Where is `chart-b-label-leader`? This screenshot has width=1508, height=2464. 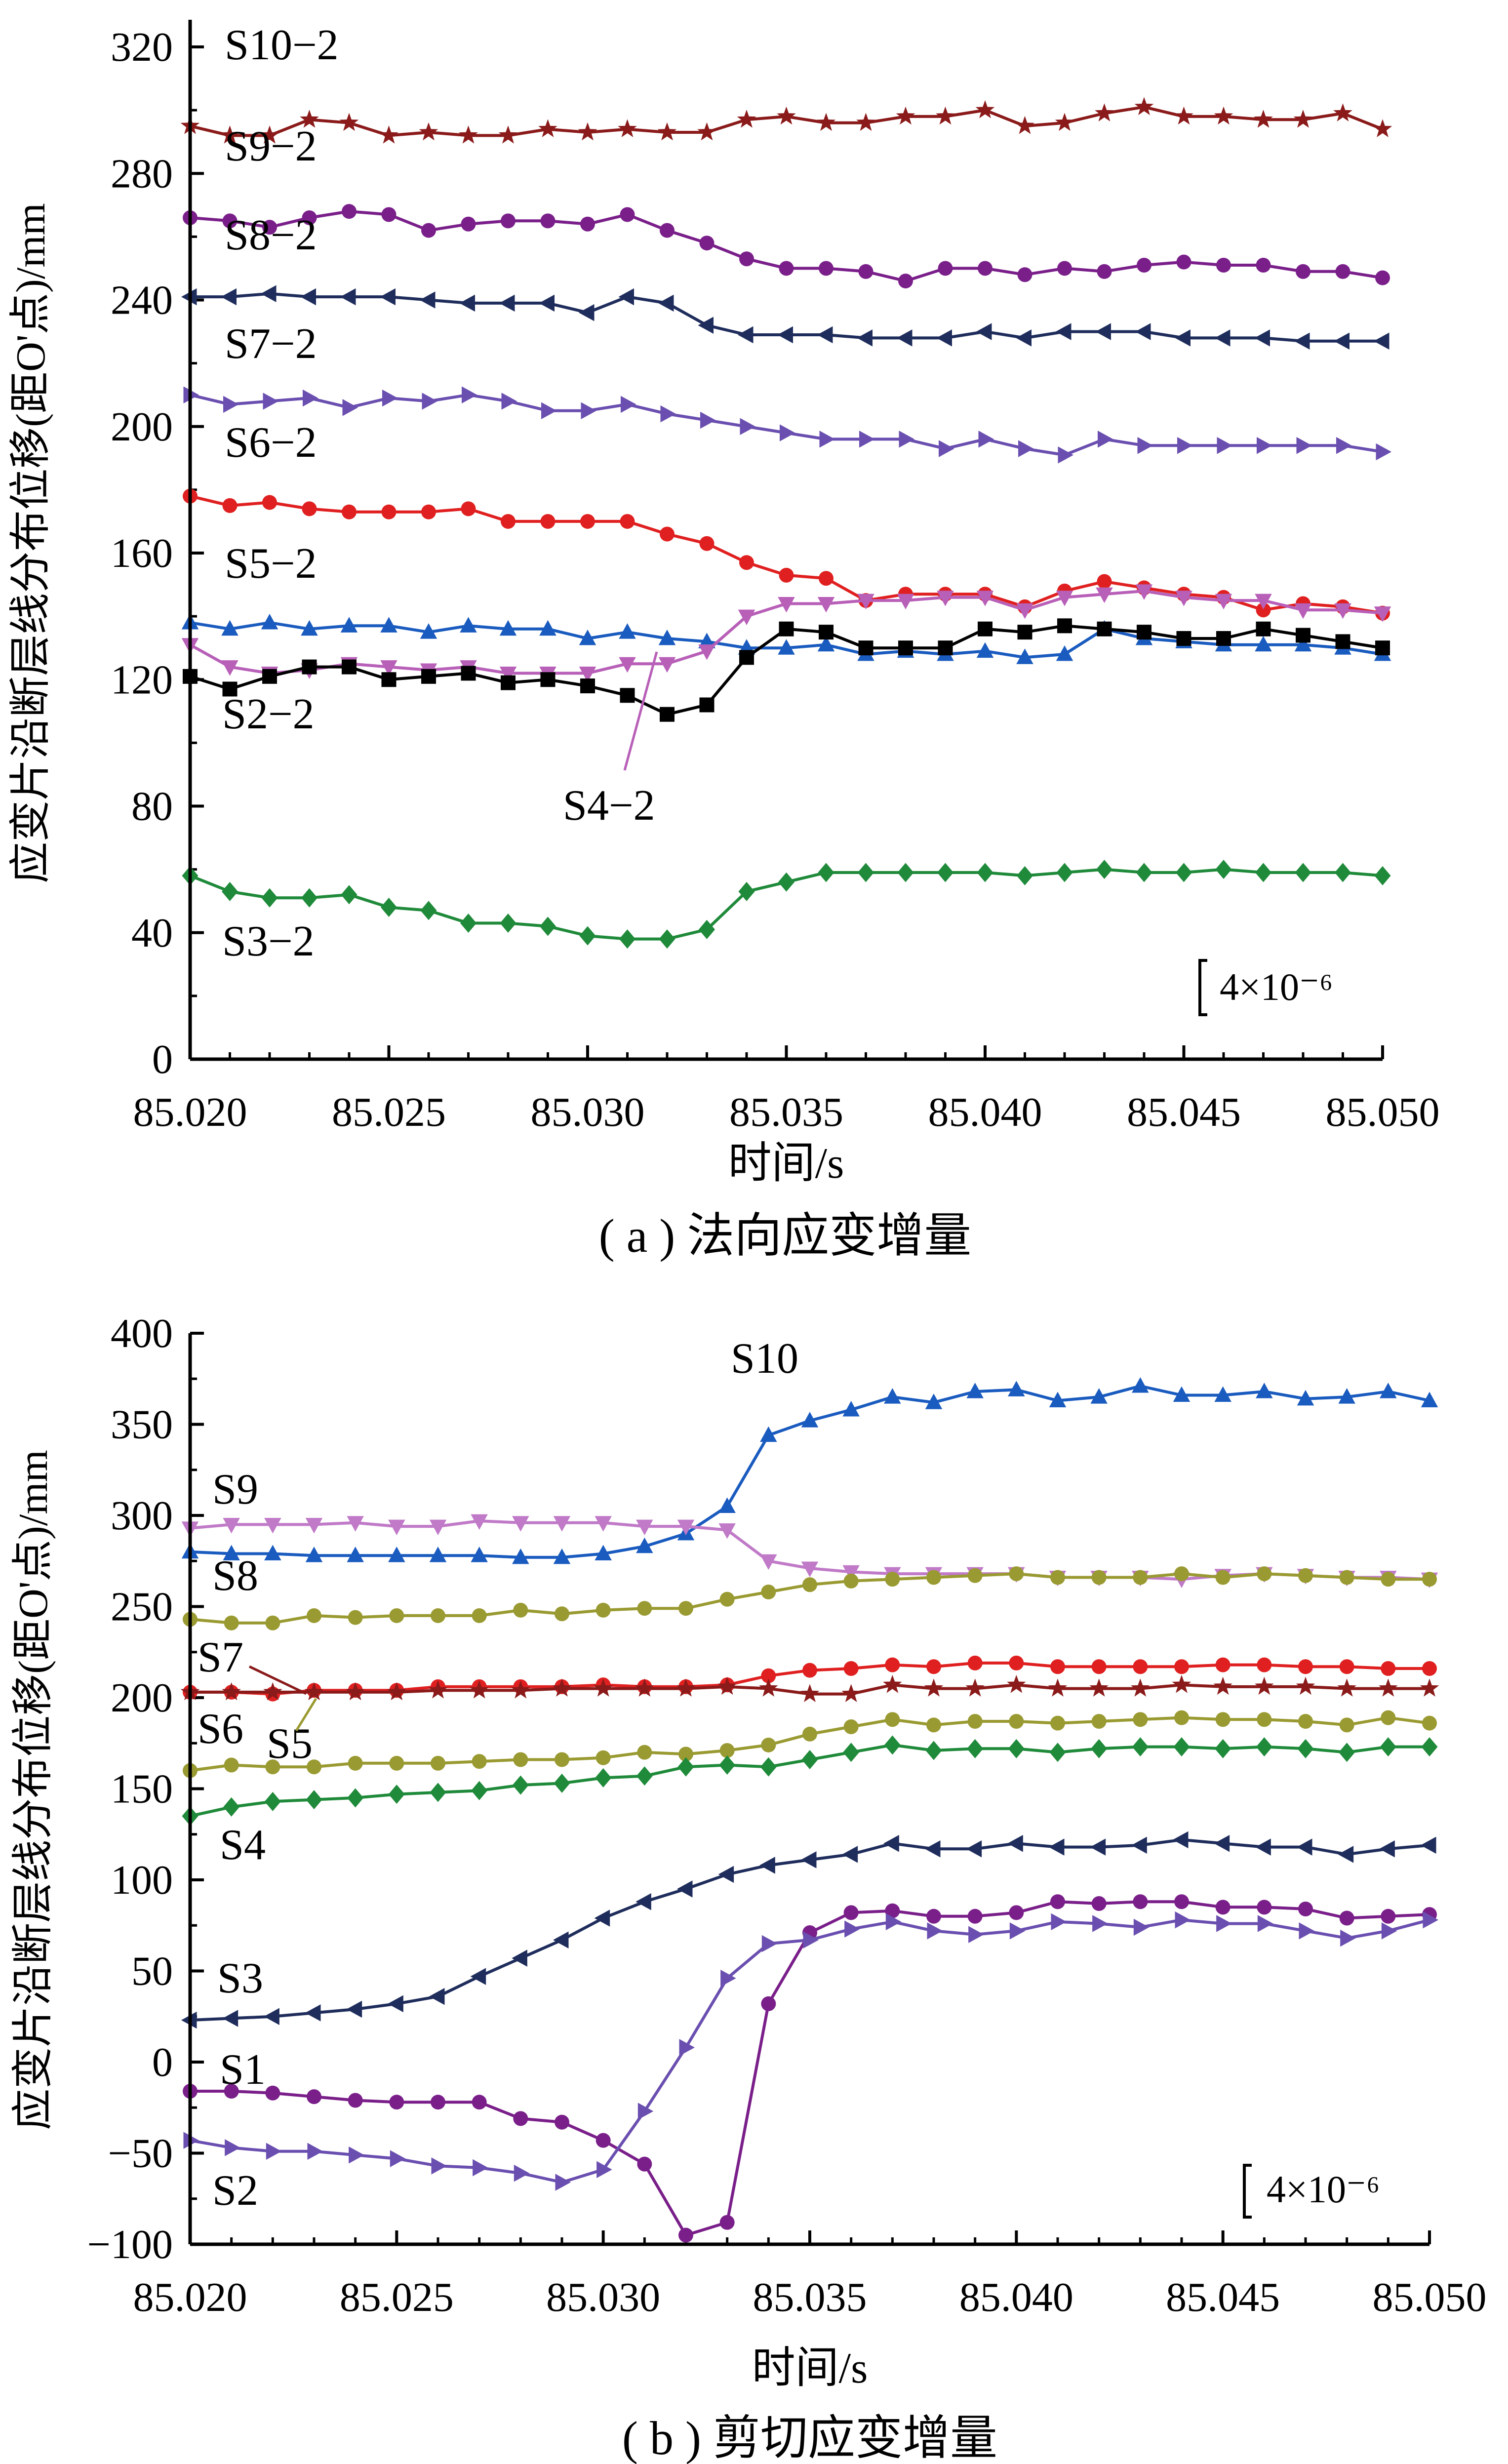 chart-b-label-leader is located at coordinates (306, 1715).